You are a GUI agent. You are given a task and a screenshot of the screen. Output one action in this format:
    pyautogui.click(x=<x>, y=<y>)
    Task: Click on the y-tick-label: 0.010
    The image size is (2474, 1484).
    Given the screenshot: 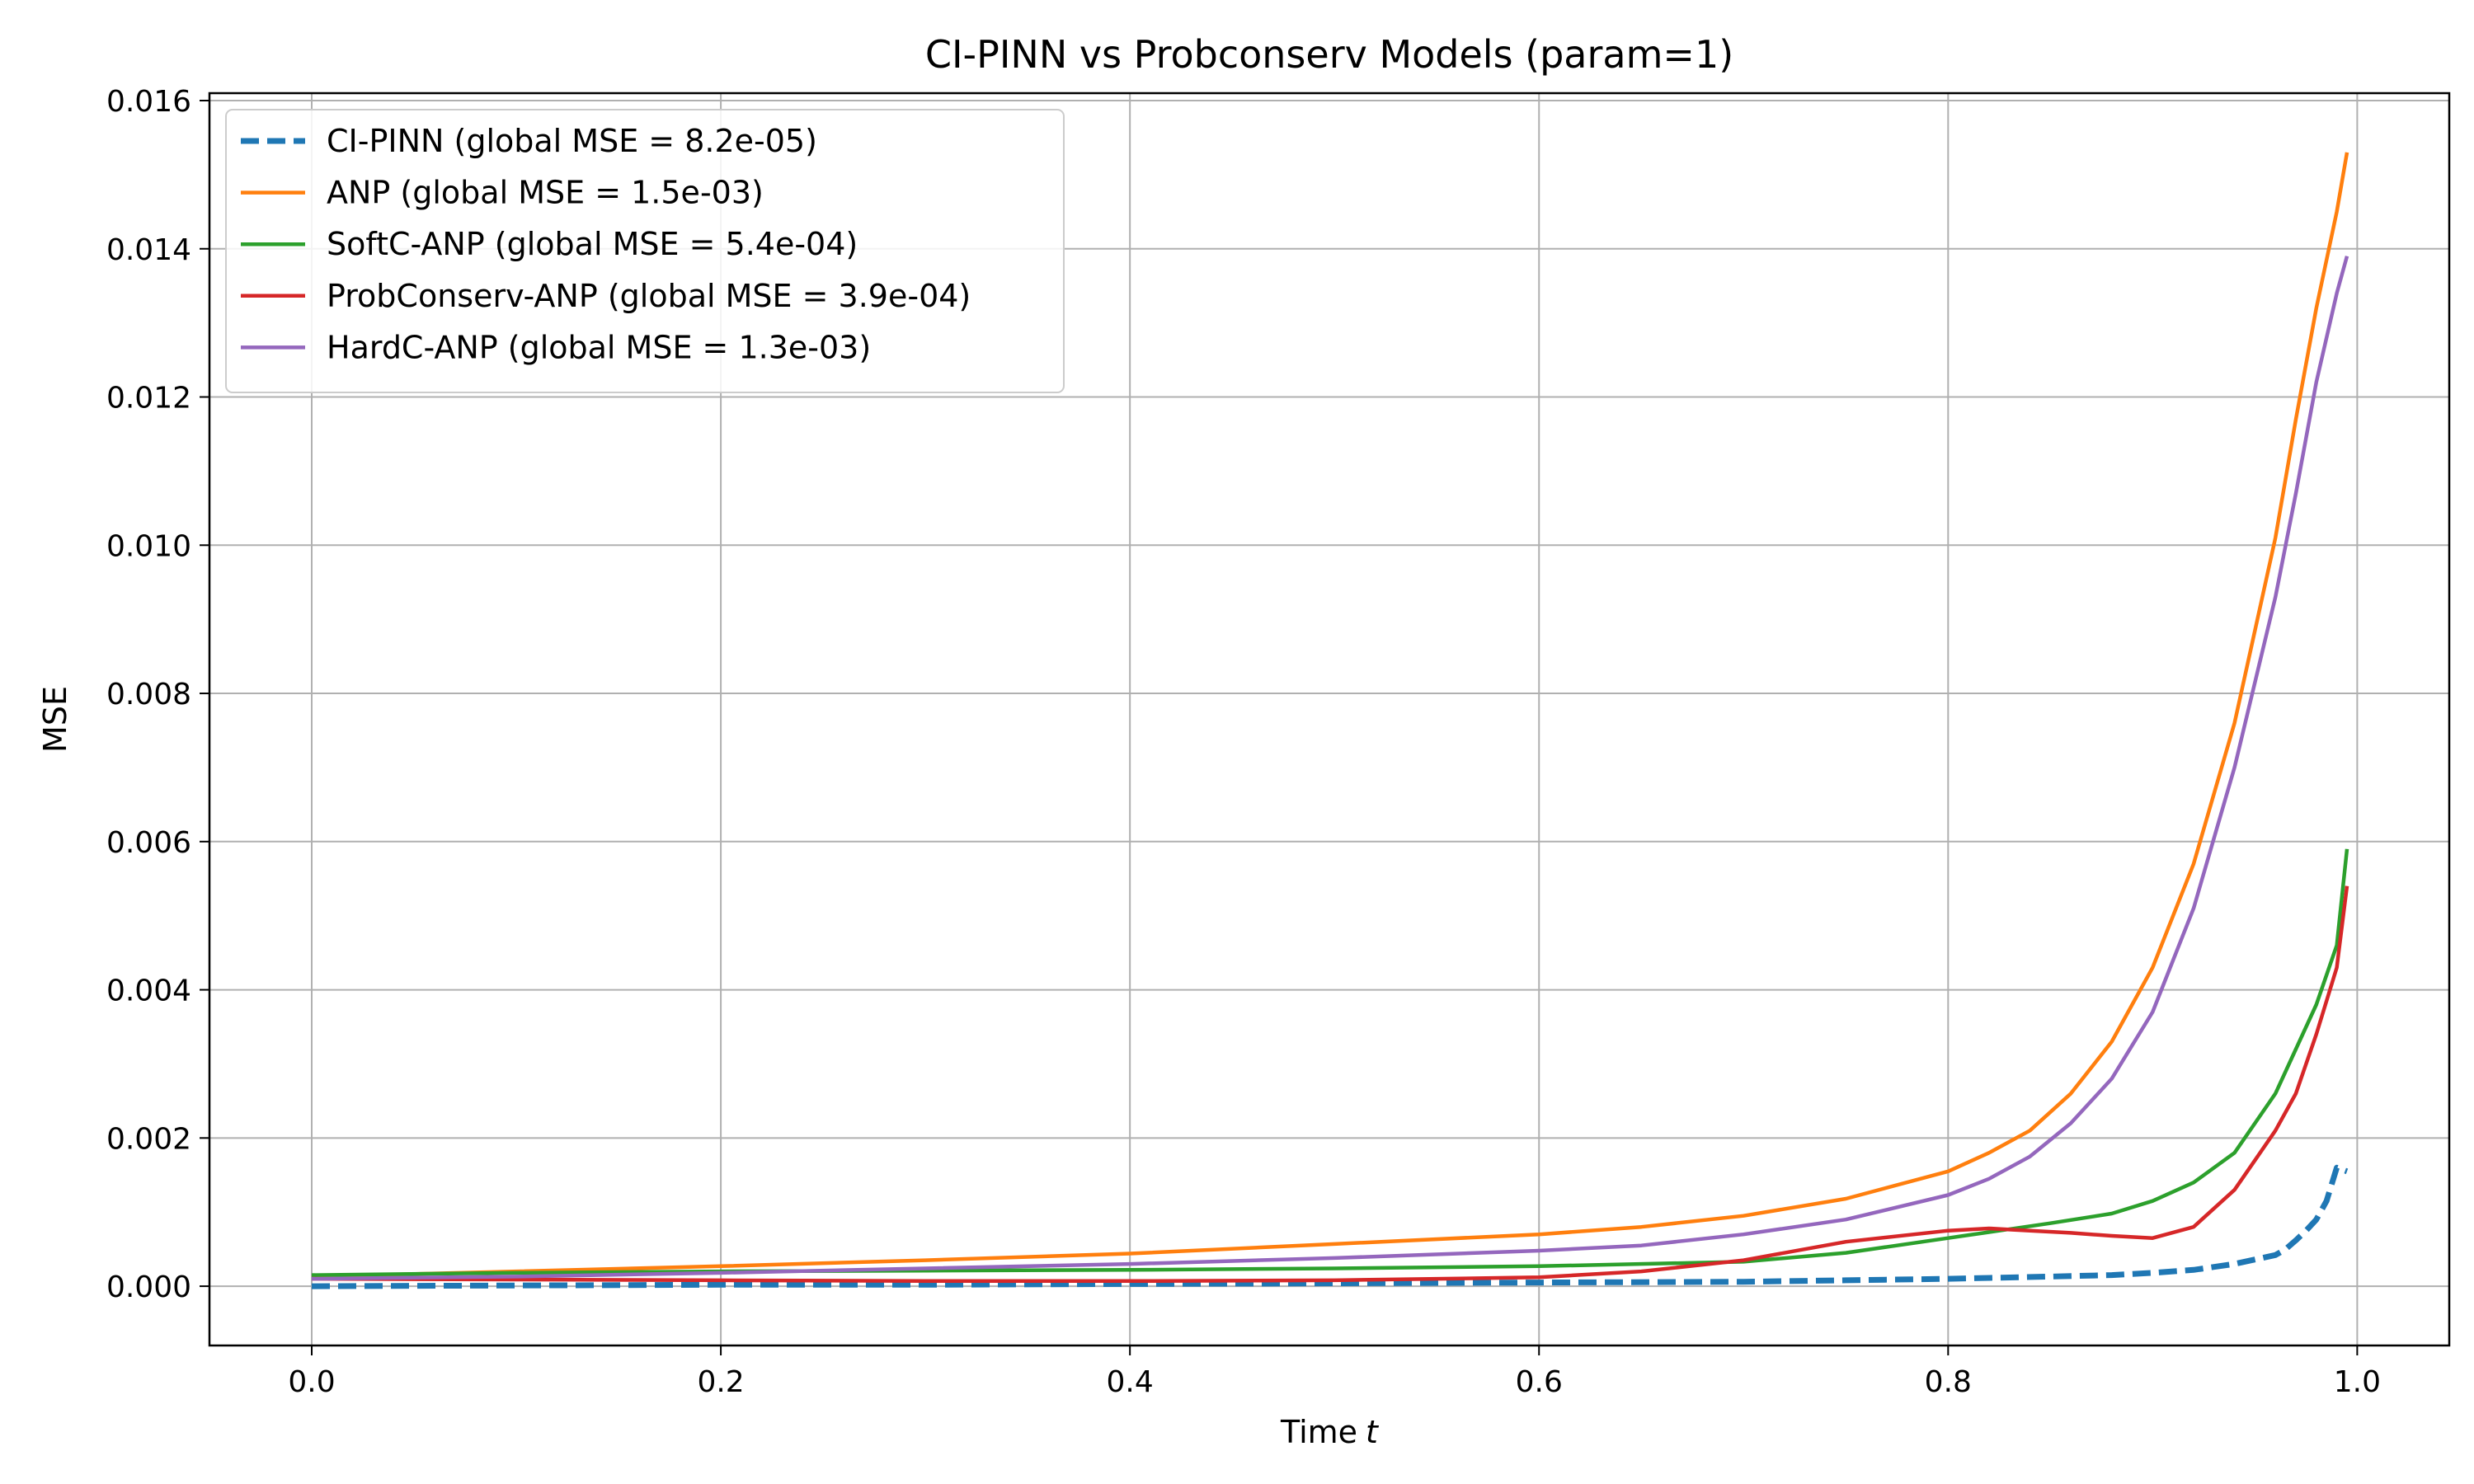 What is the action you would take?
    pyautogui.click(x=148, y=546)
    